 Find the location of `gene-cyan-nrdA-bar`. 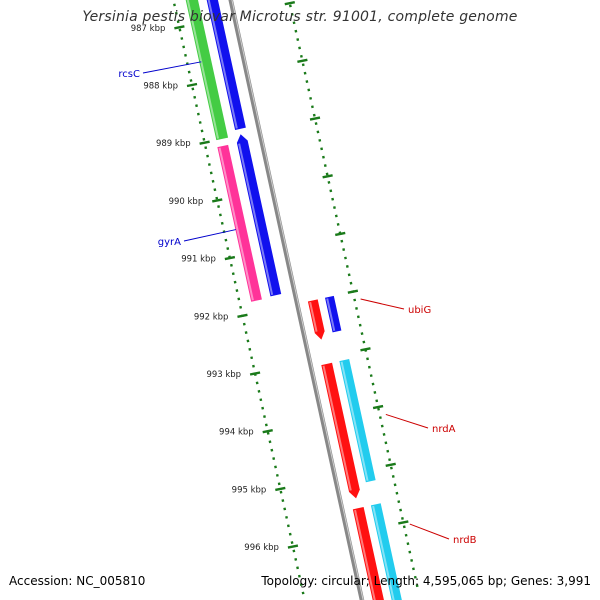

gene-cyan-nrdA-bar is located at coordinates (357, 420).